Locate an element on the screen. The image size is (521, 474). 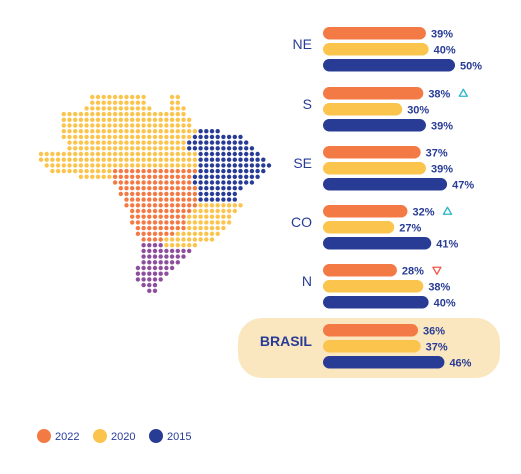
bar-brasil-2015 is located at coordinates (384, 362).